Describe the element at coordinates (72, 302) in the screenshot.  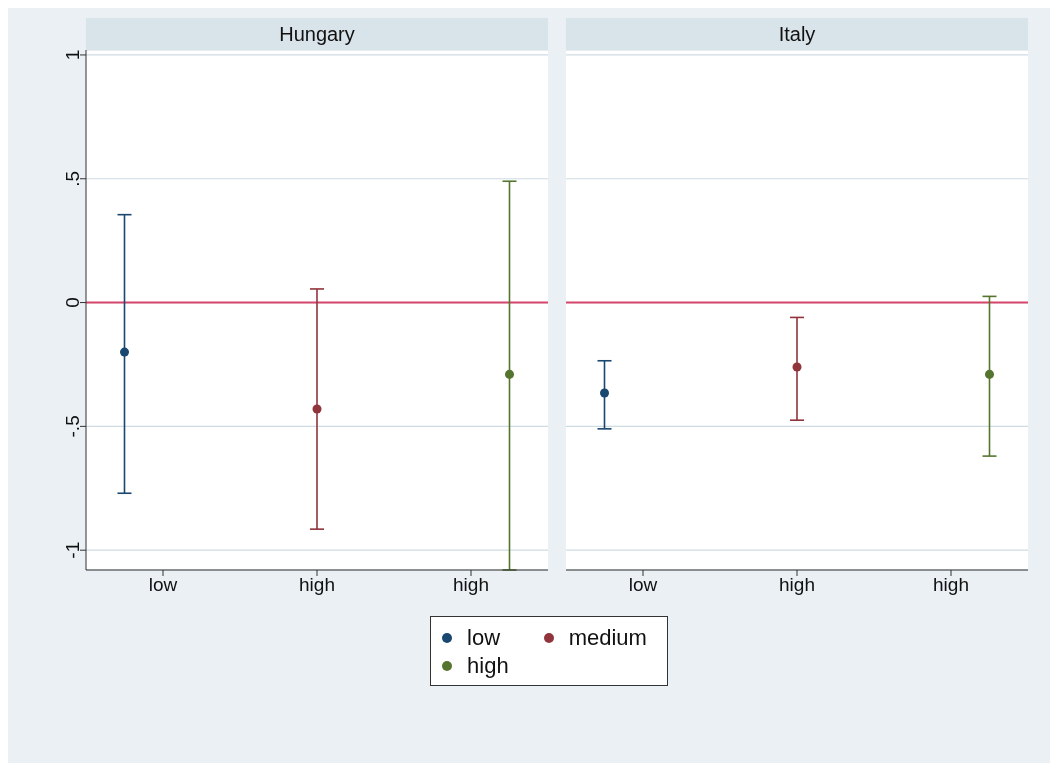
I see `y-tick-label: 0` at that location.